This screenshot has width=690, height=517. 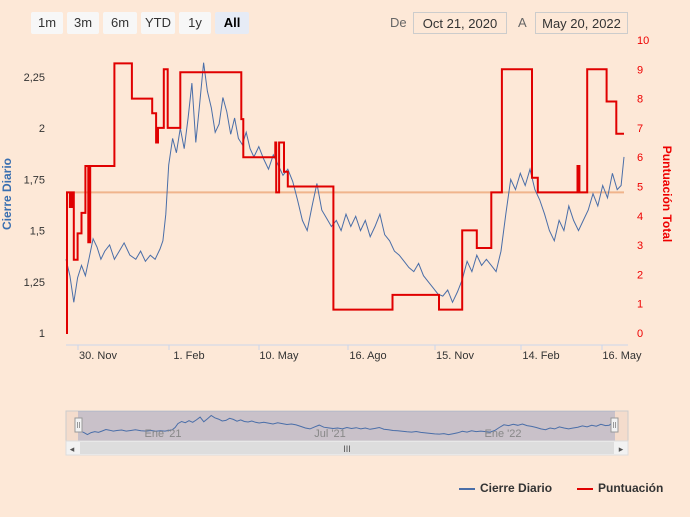 What do you see at coordinates (98, 356) in the screenshot?
I see `x-tick-label: 30. Nov` at bounding box center [98, 356].